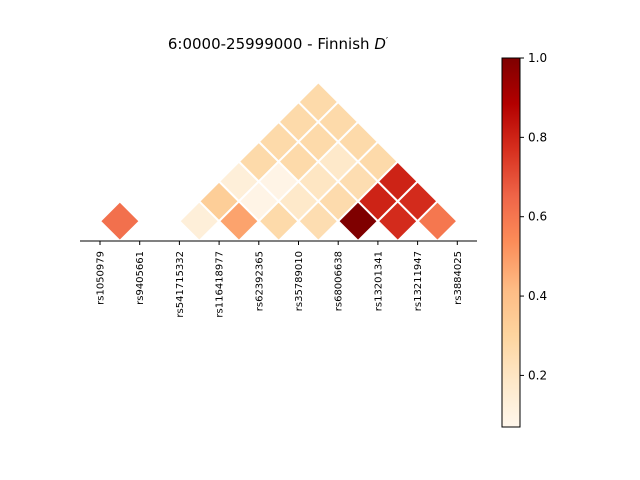 Image resolution: width=640 pixels, height=480 pixels. Describe the element at coordinates (537, 296) in the screenshot. I see `colorbar-tick-label-0.4: 0.4` at that location.